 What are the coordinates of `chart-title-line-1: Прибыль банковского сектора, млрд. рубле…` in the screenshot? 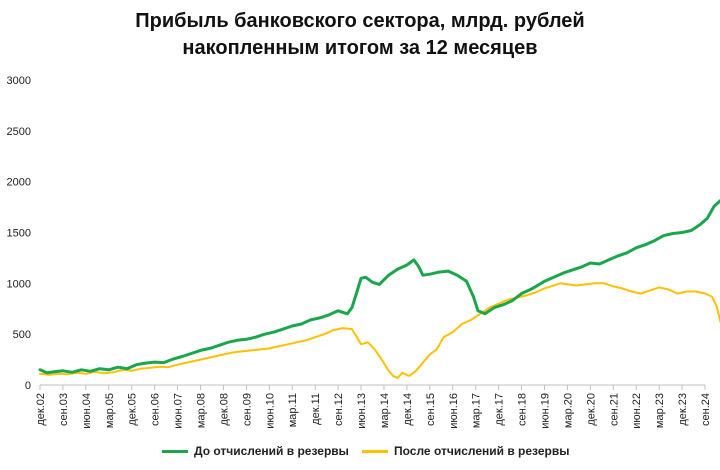 It's located at (360, 21).